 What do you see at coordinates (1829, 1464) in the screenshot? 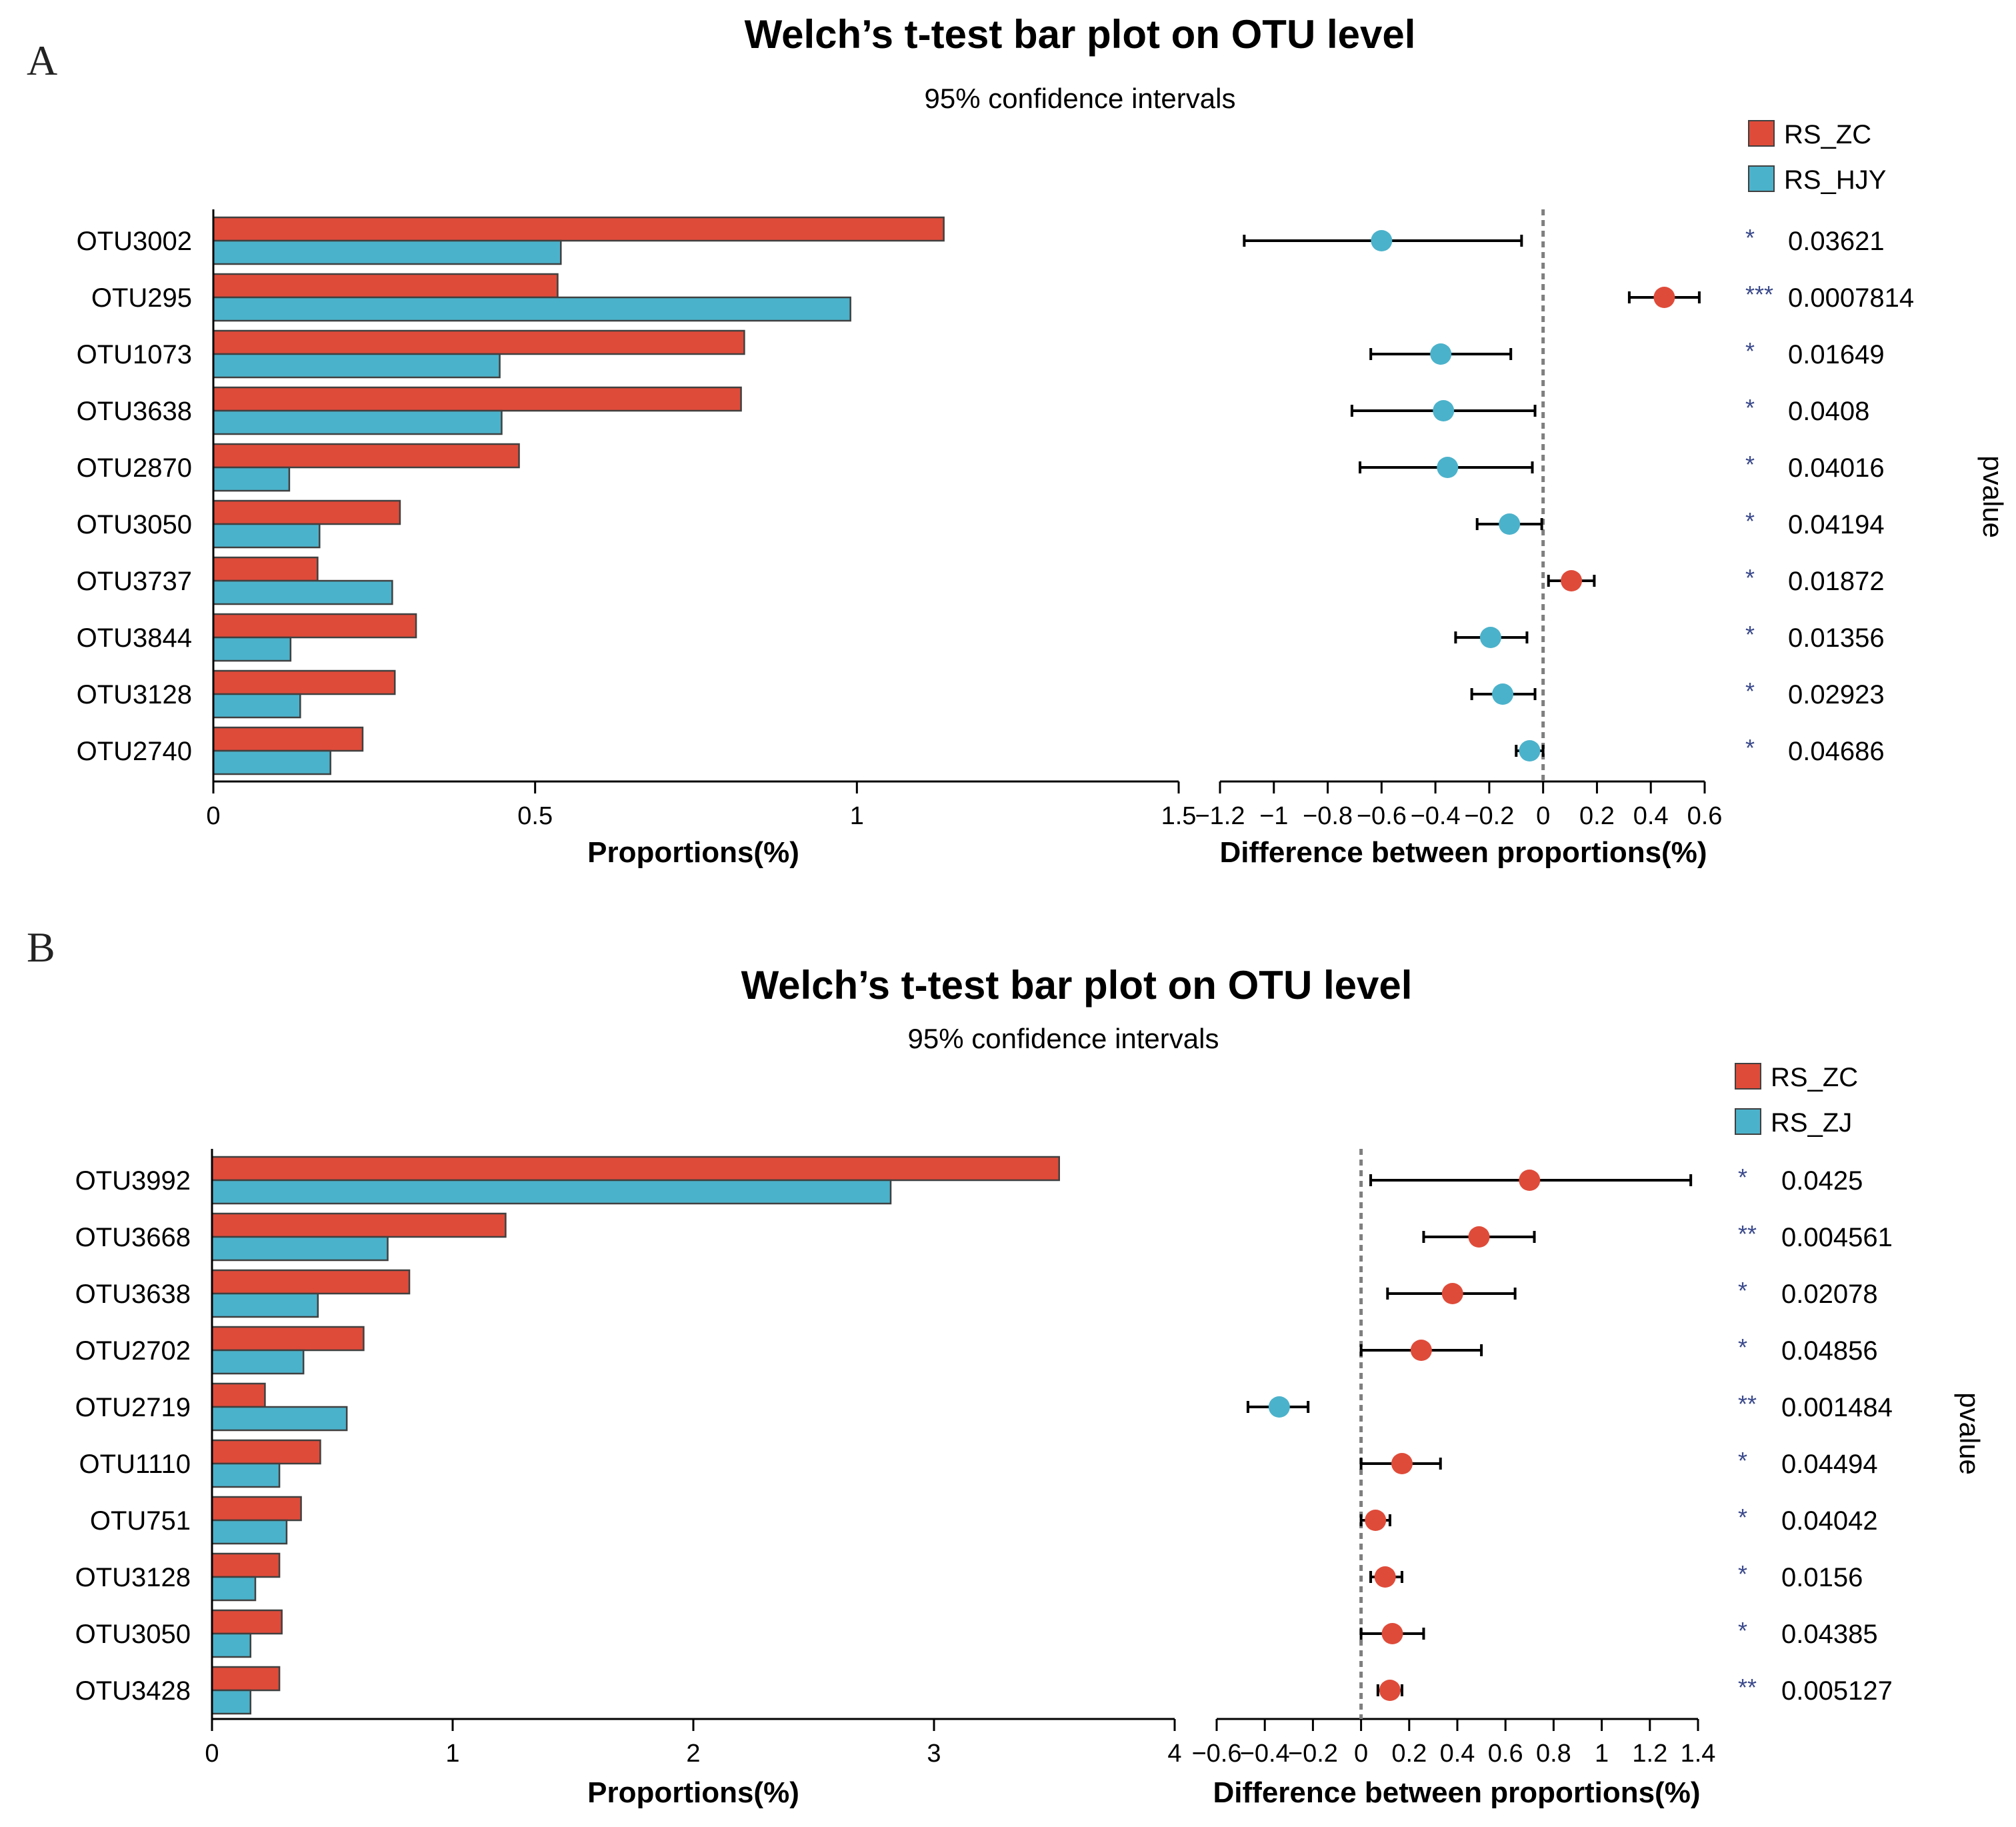
I see `pvalue-label: 0.04494` at bounding box center [1829, 1464].